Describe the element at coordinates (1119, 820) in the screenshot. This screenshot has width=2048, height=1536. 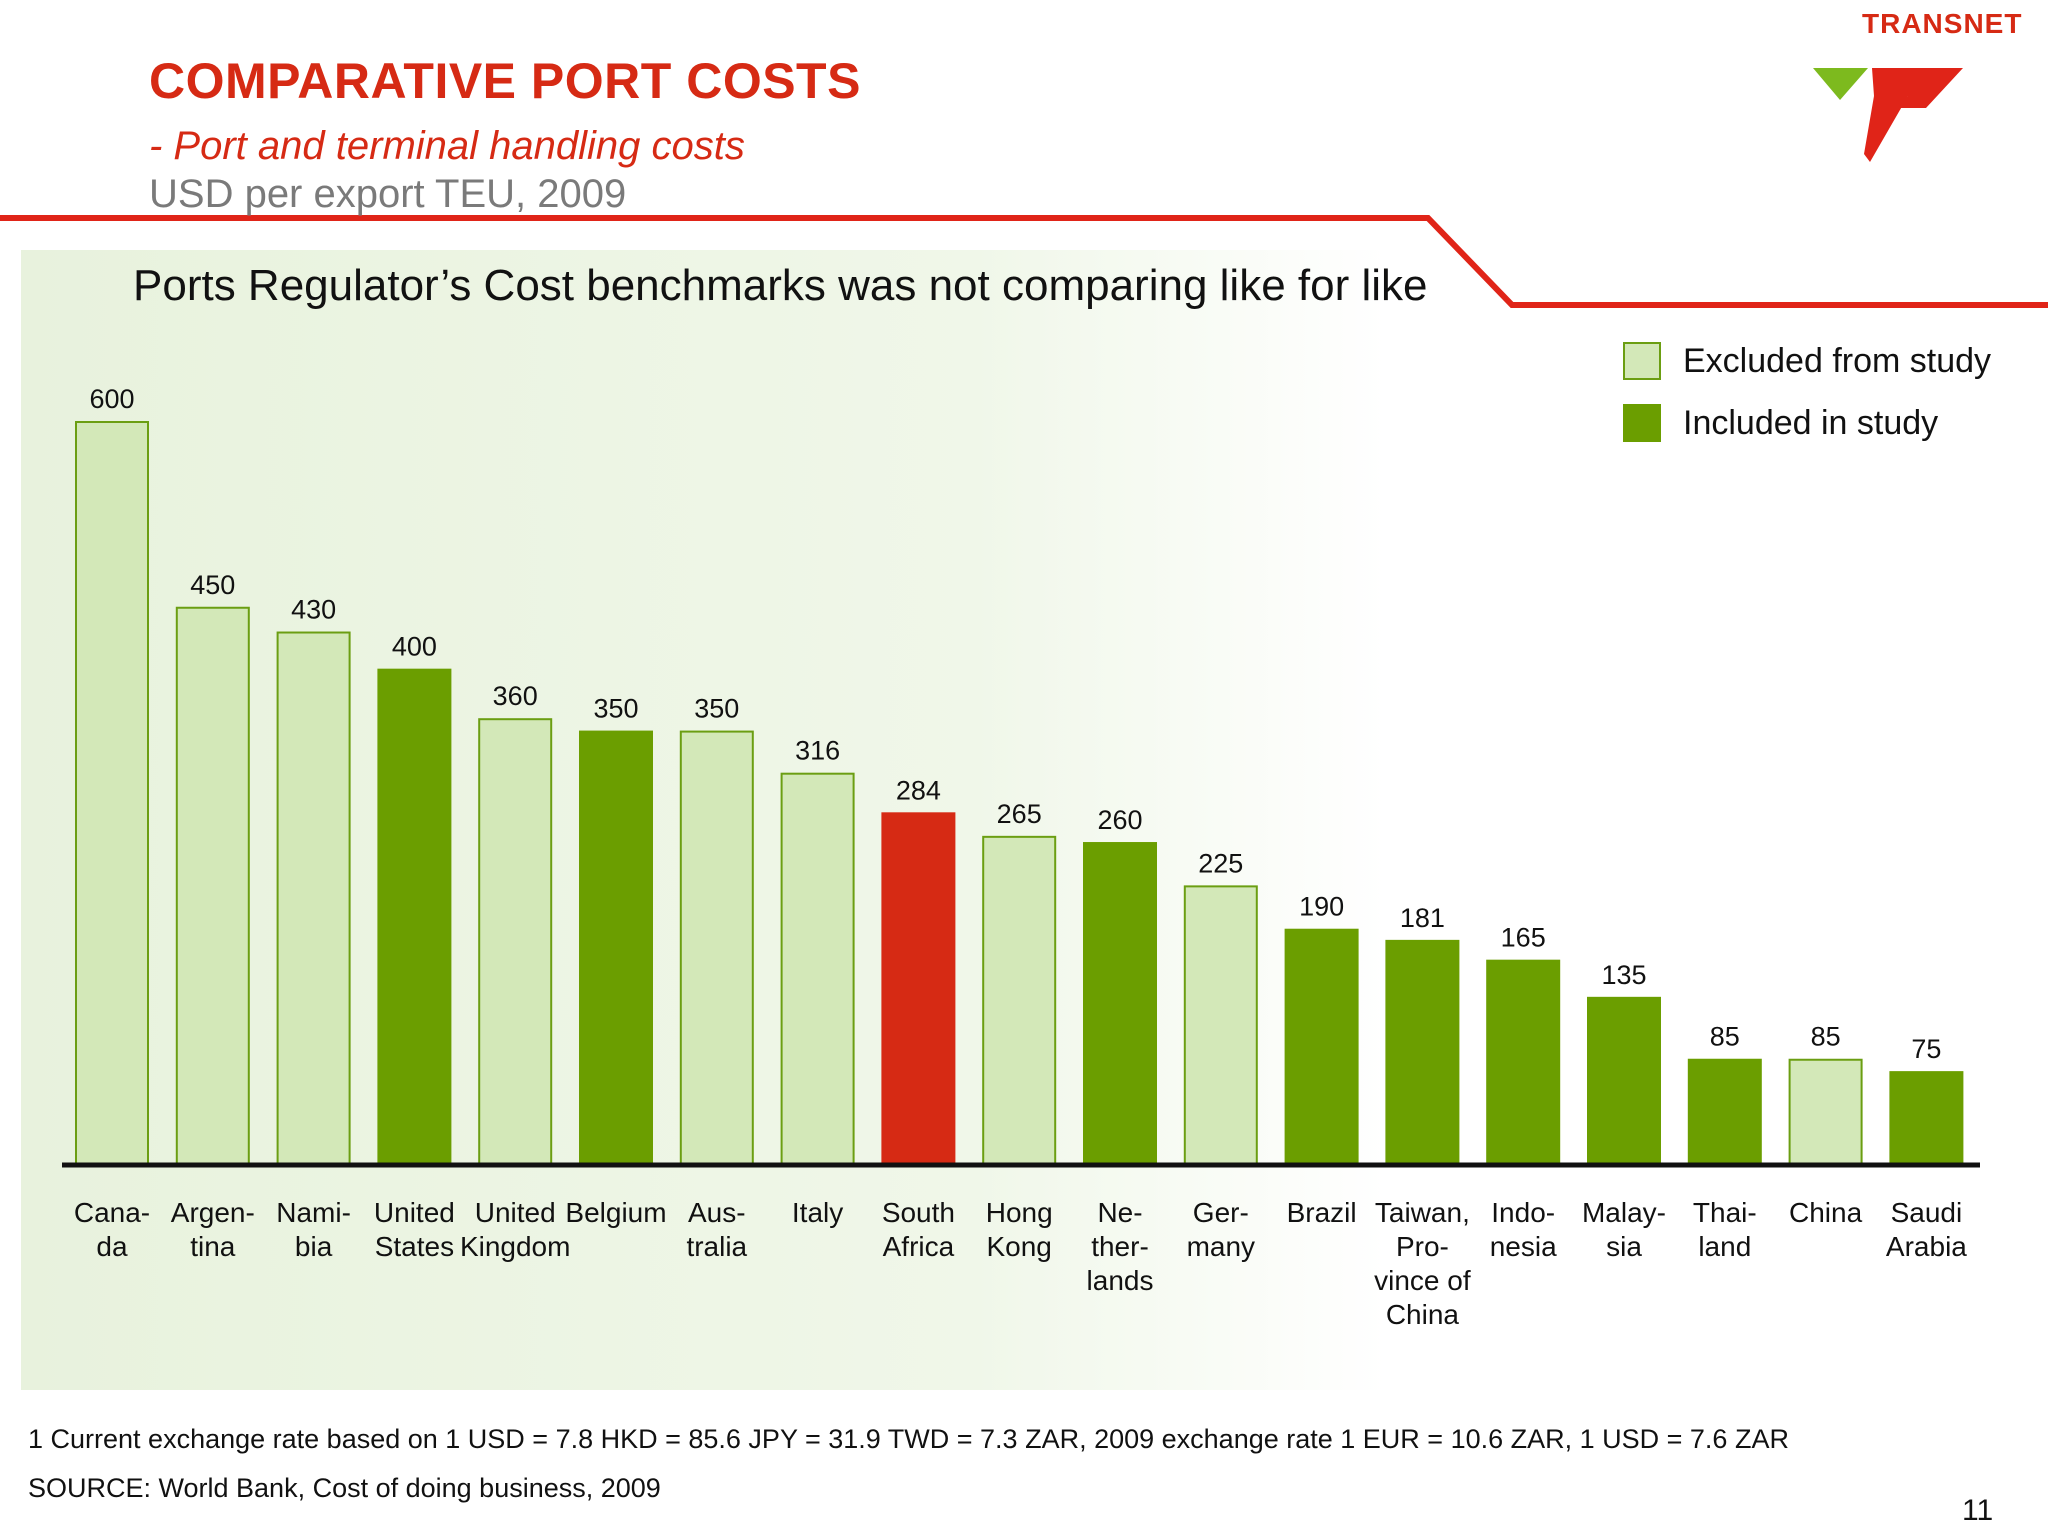
I see `data-label: 260` at that location.